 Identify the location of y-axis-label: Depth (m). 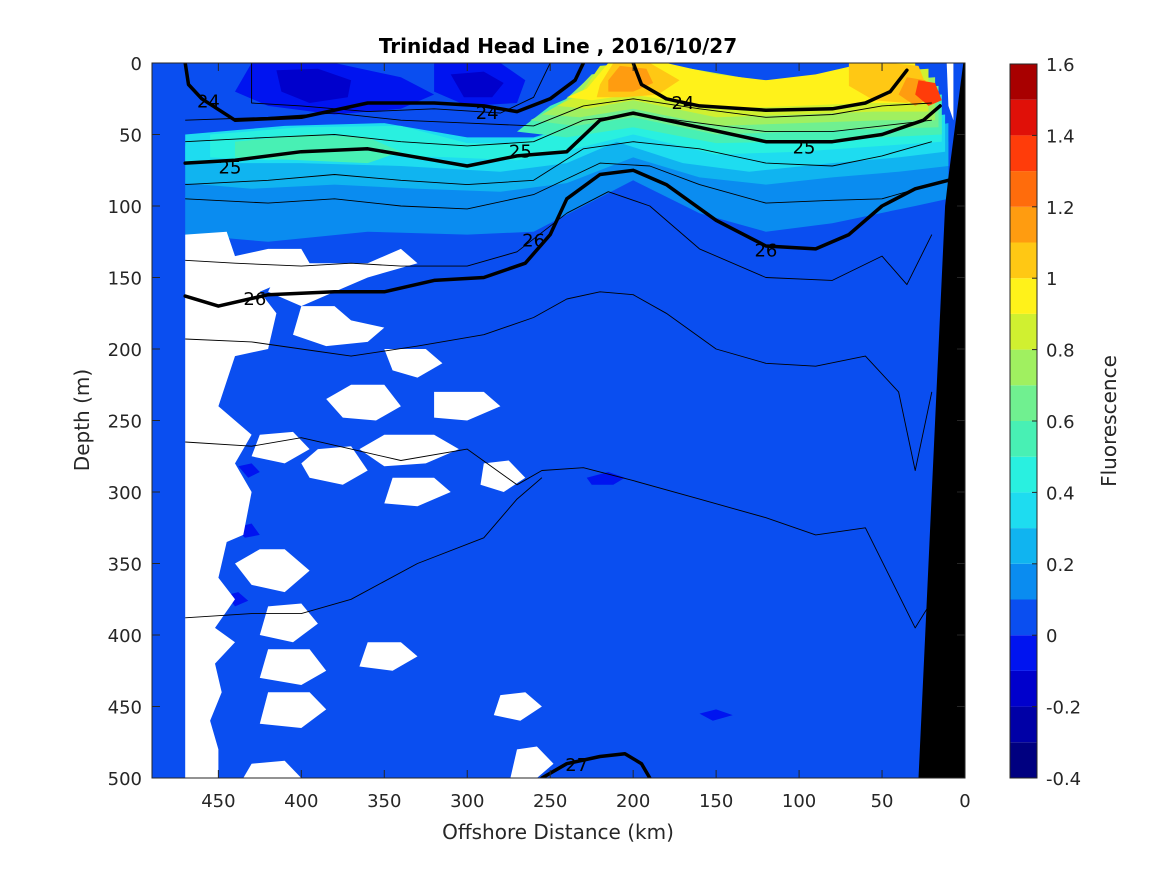
(82, 420).